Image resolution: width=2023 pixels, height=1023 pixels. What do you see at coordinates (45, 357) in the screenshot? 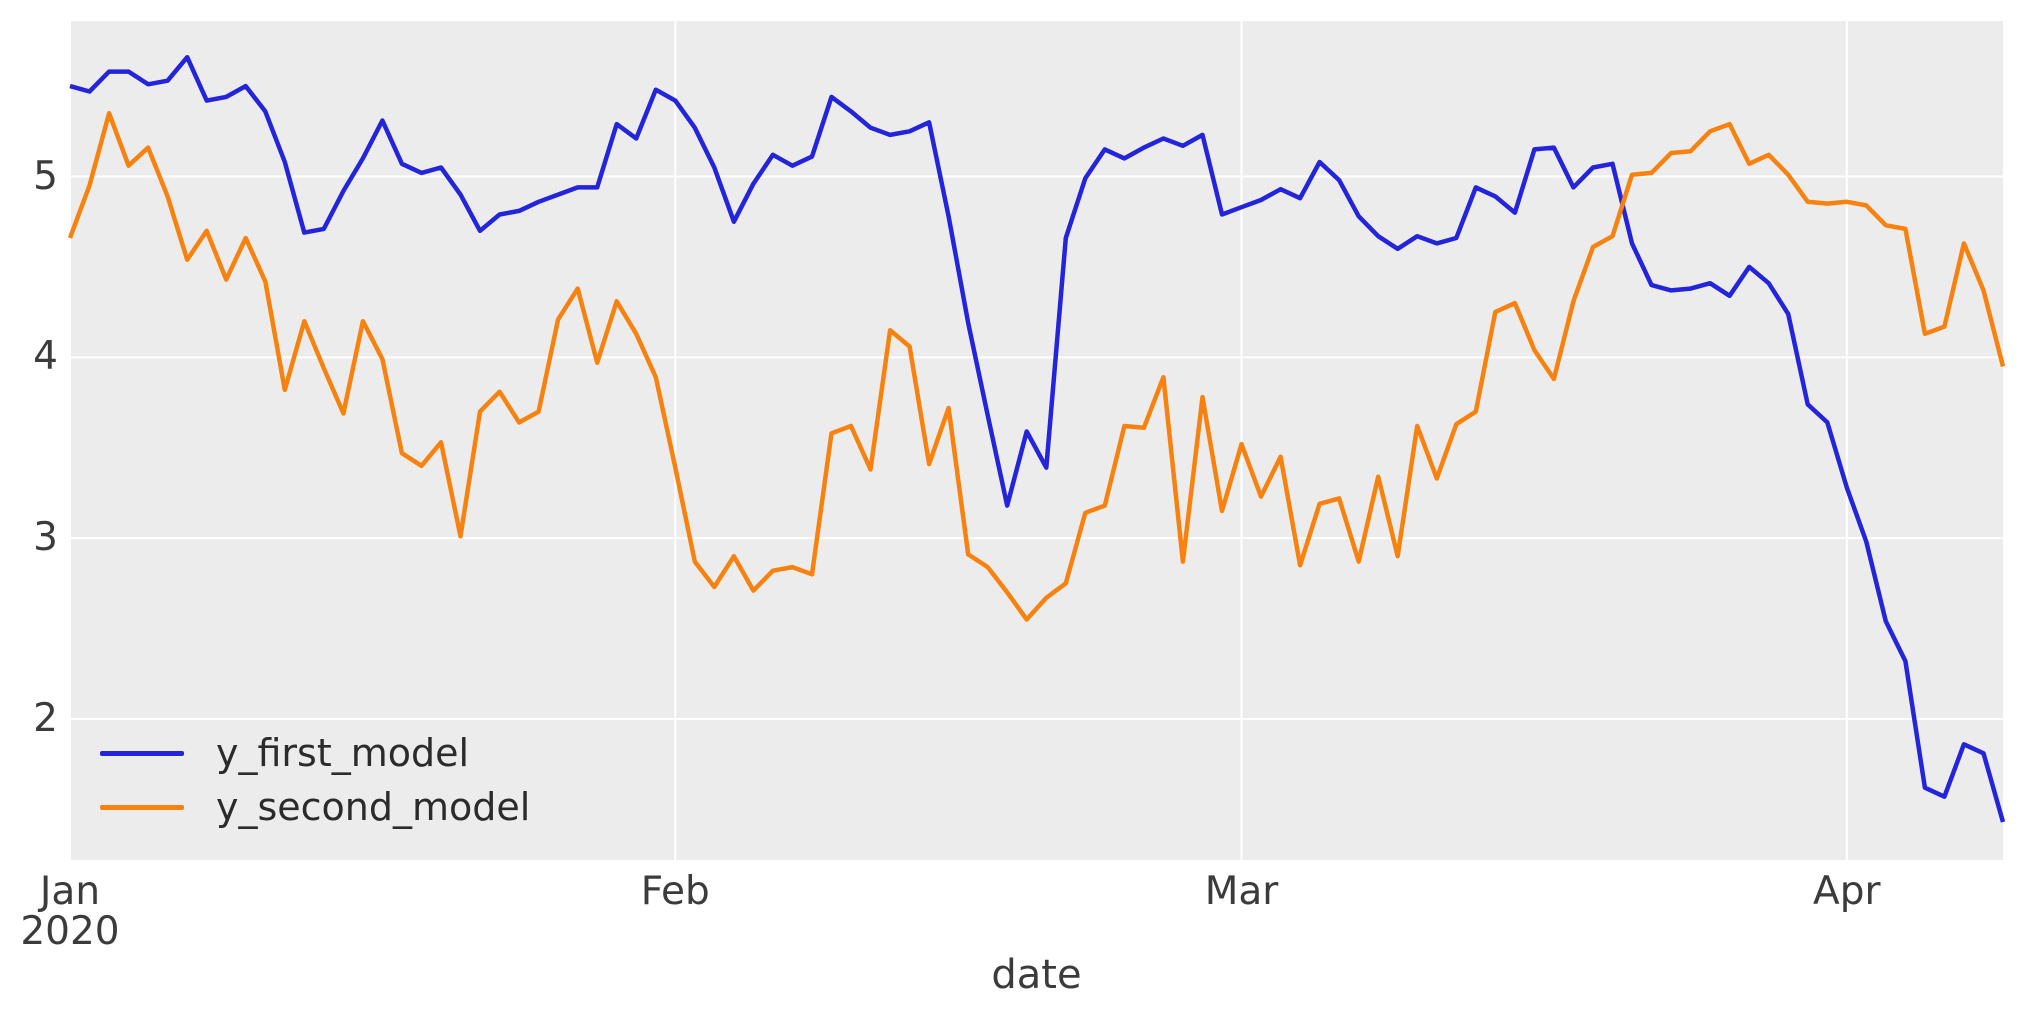
I see `y-tick-label: 4` at bounding box center [45, 357].